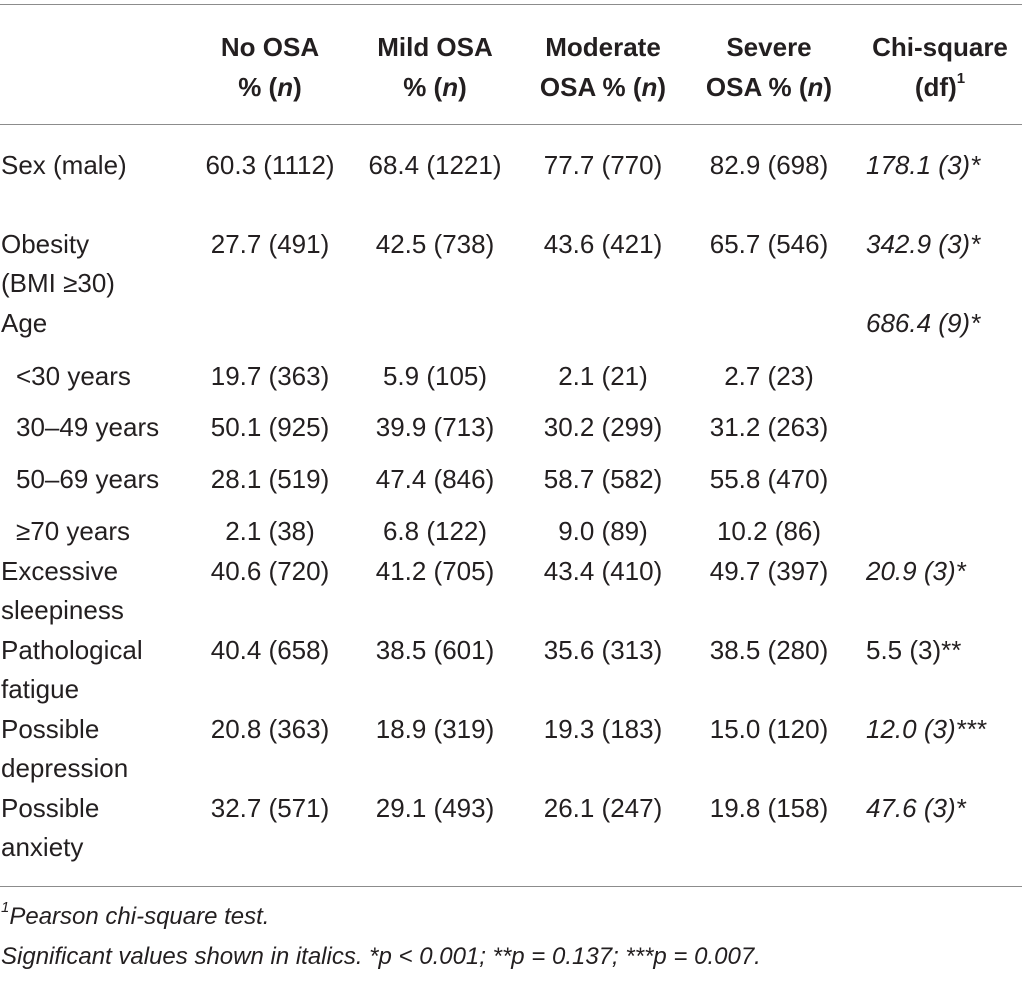 This screenshot has height=983, width=1022. I want to click on cell-severe-osa: 31.2 (263), so click(769, 427).